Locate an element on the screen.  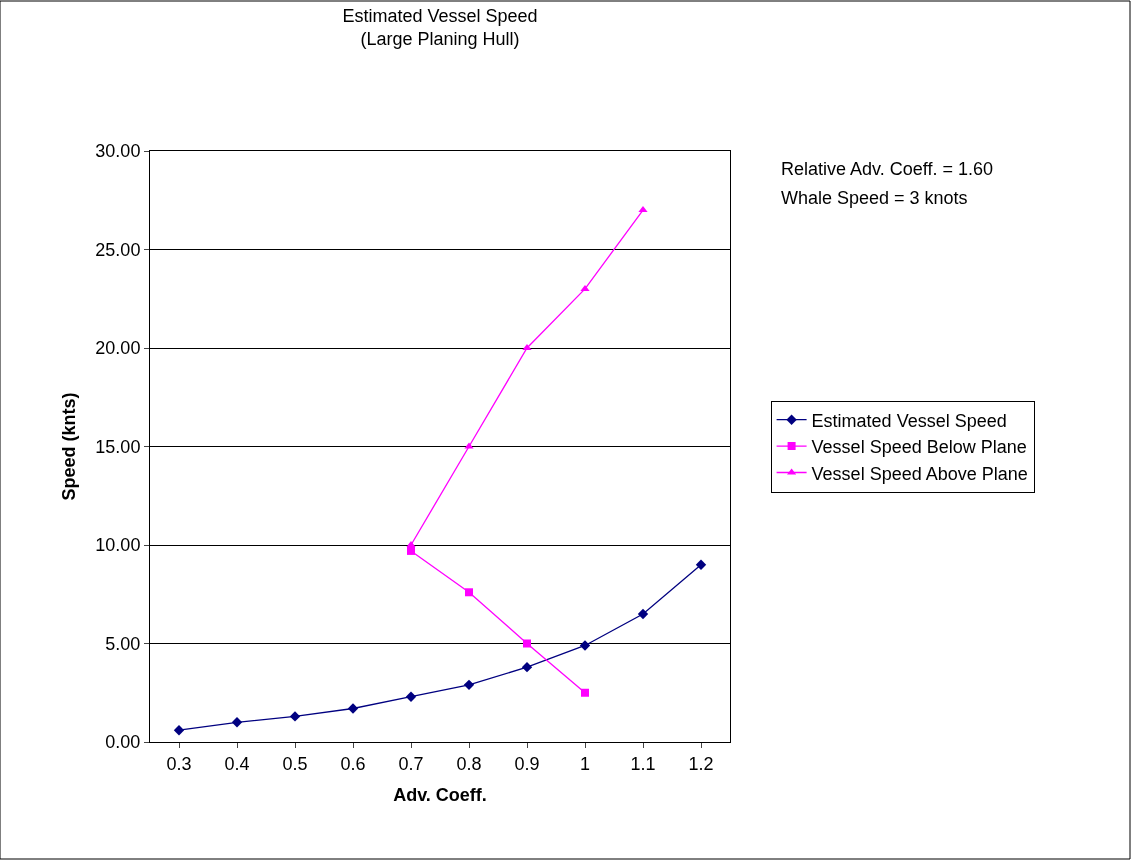
x-axis-title: Adv. Coeff. is located at coordinates (440, 794).